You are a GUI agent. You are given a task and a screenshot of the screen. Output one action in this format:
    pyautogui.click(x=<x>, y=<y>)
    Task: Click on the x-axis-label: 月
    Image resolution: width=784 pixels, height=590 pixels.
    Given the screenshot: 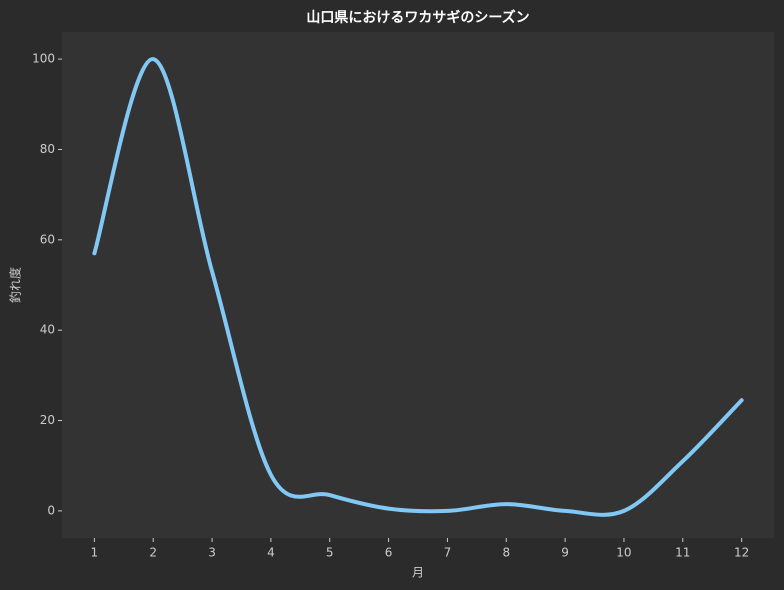 What is the action you would take?
    pyautogui.click(x=418, y=573)
    